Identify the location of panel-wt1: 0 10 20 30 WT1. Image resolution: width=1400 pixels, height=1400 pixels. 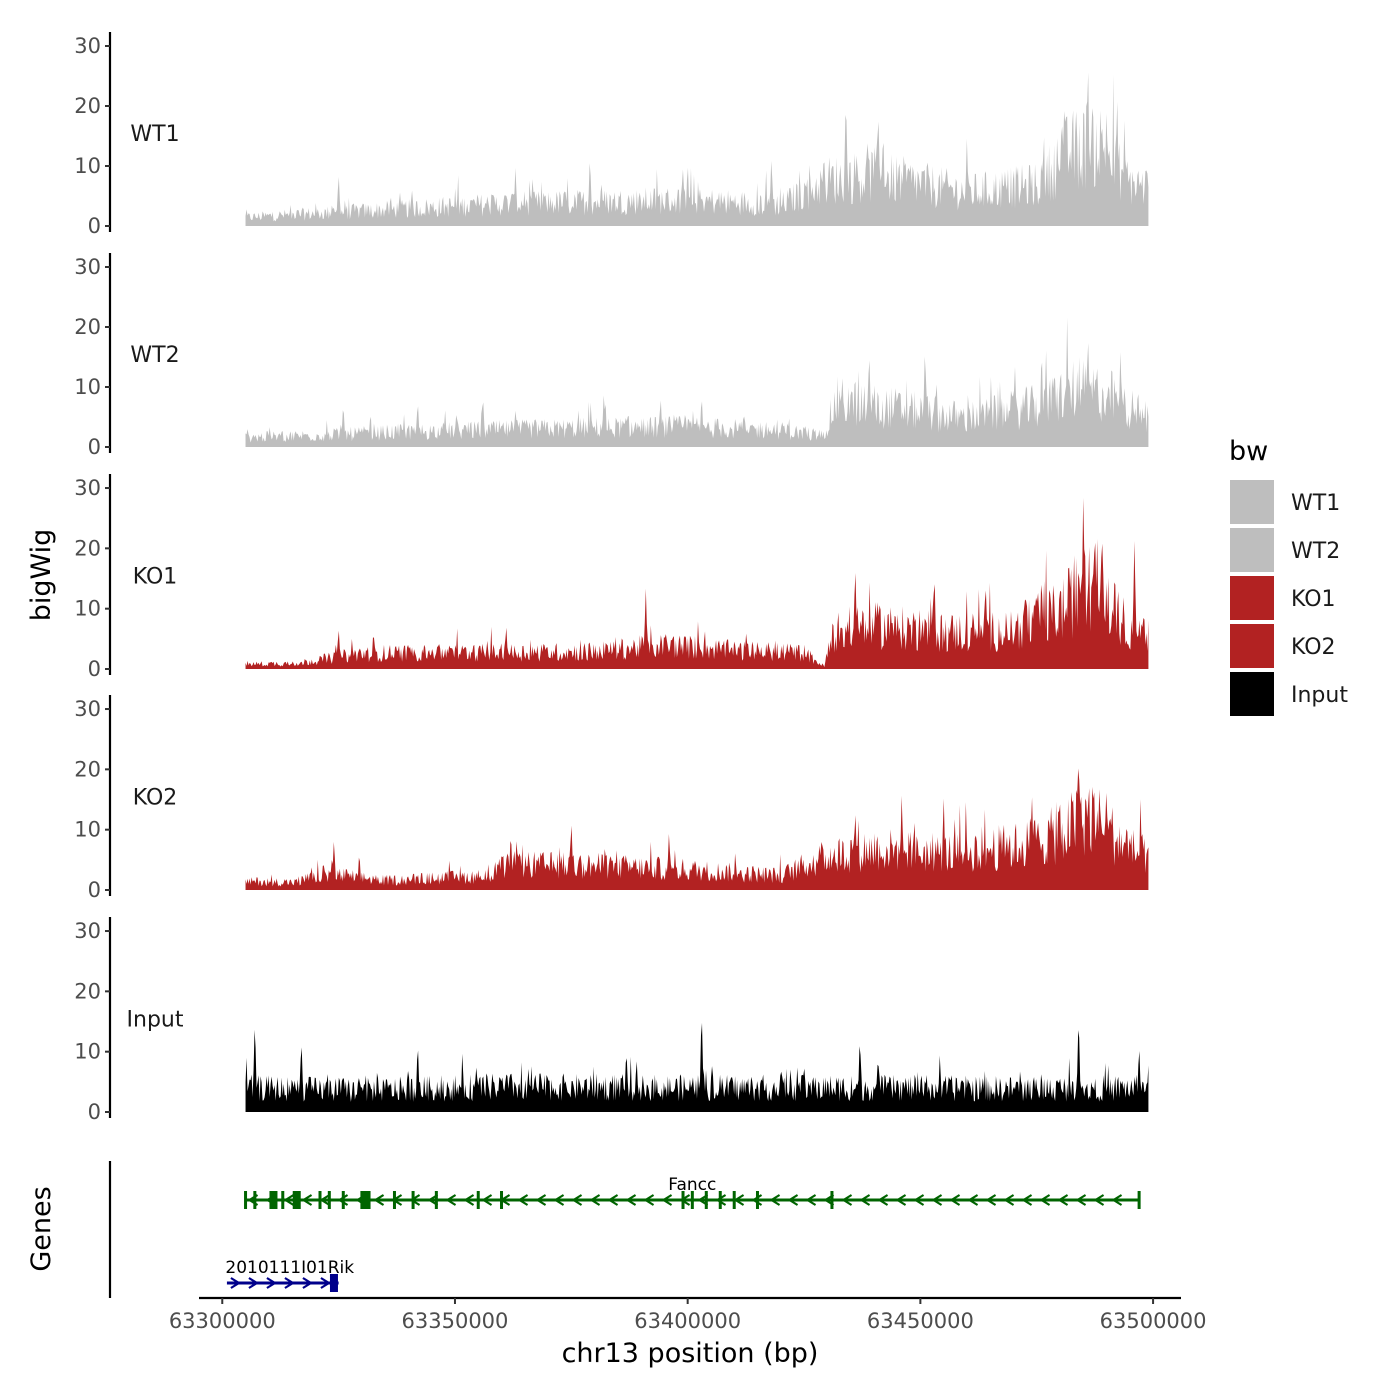
(611, 135).